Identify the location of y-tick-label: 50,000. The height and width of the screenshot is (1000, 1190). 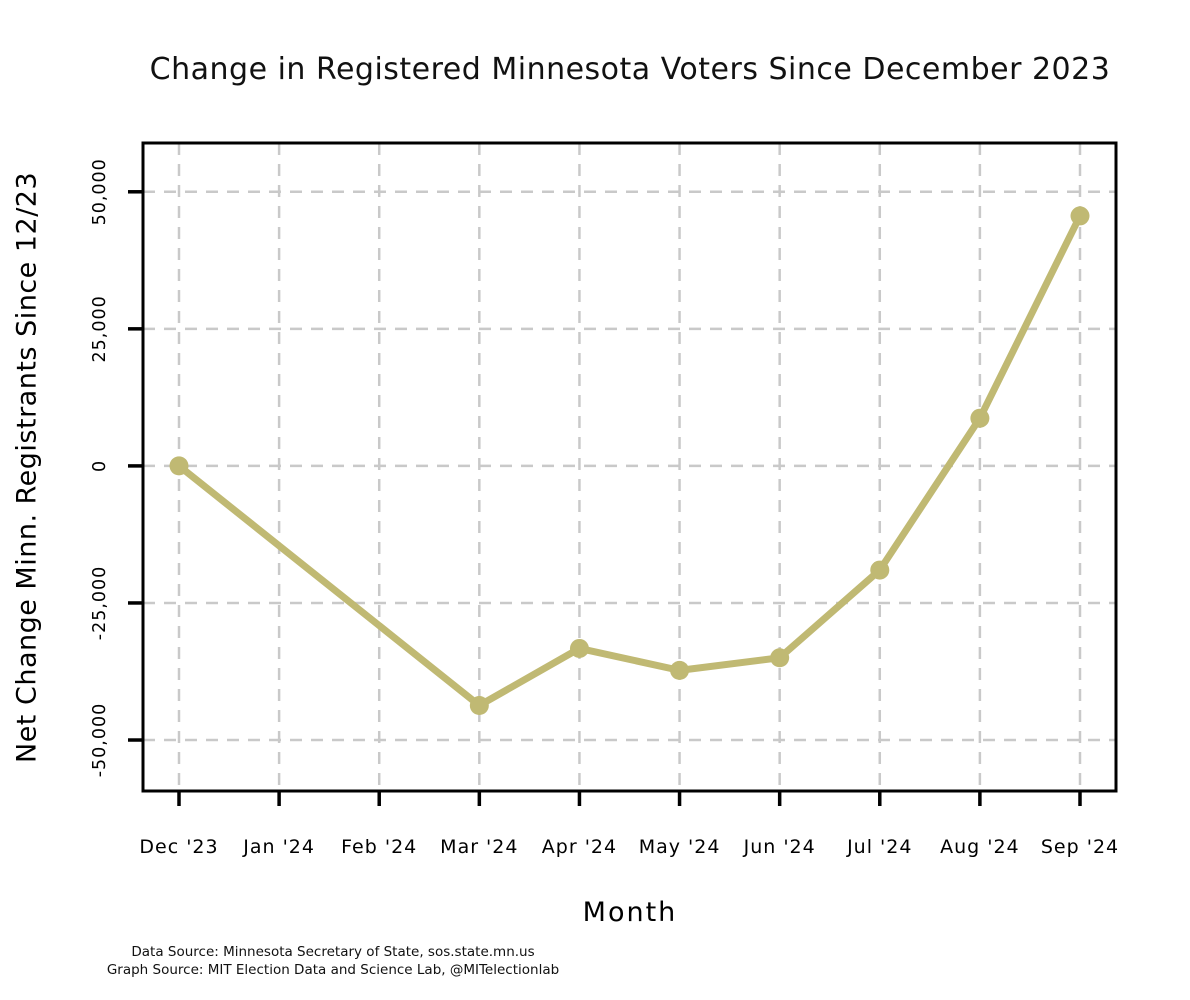
(100, 191).